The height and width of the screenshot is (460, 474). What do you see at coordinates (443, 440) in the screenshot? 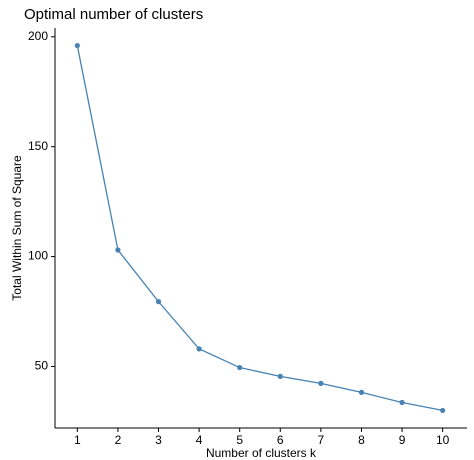
I see `x-tick-label: 10` at bounding box center [443, 440].